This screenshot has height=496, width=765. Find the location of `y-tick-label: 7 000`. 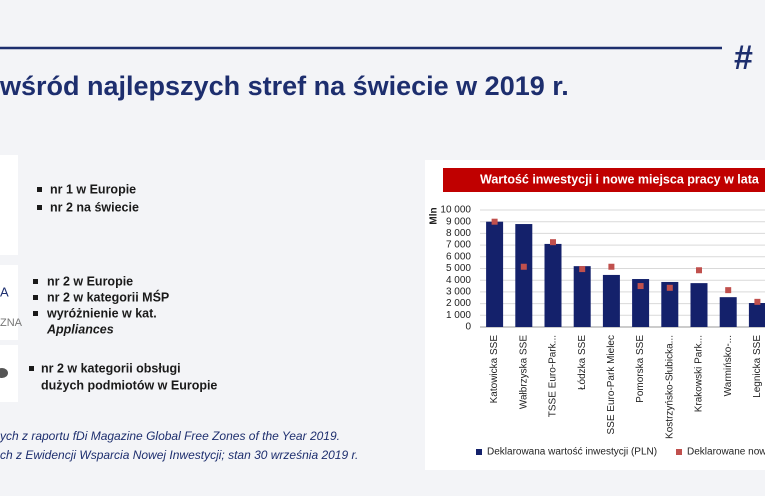

y-tick-label: 7 000 is located at coordinates (458, 245).